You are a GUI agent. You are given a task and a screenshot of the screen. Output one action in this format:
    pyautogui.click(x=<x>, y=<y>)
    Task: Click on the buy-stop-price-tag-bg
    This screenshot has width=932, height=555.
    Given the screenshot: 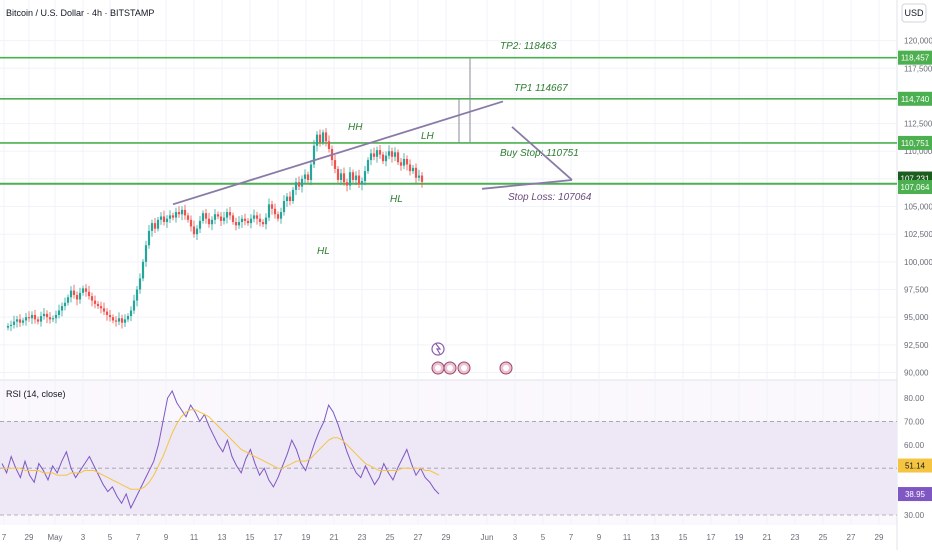 What is the action you would take?
    pyautogui.click(x=915, y=142)
    